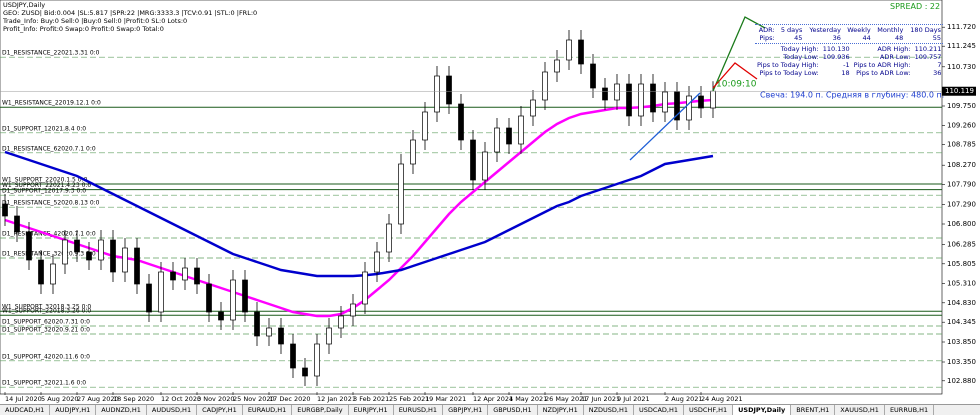 The width and height of the screenshot is (980, 415). What do you see at coordinates (961, 67) in the screenshot?
I see `y-tick-label: 110.730` at bounding box center [961, 67].